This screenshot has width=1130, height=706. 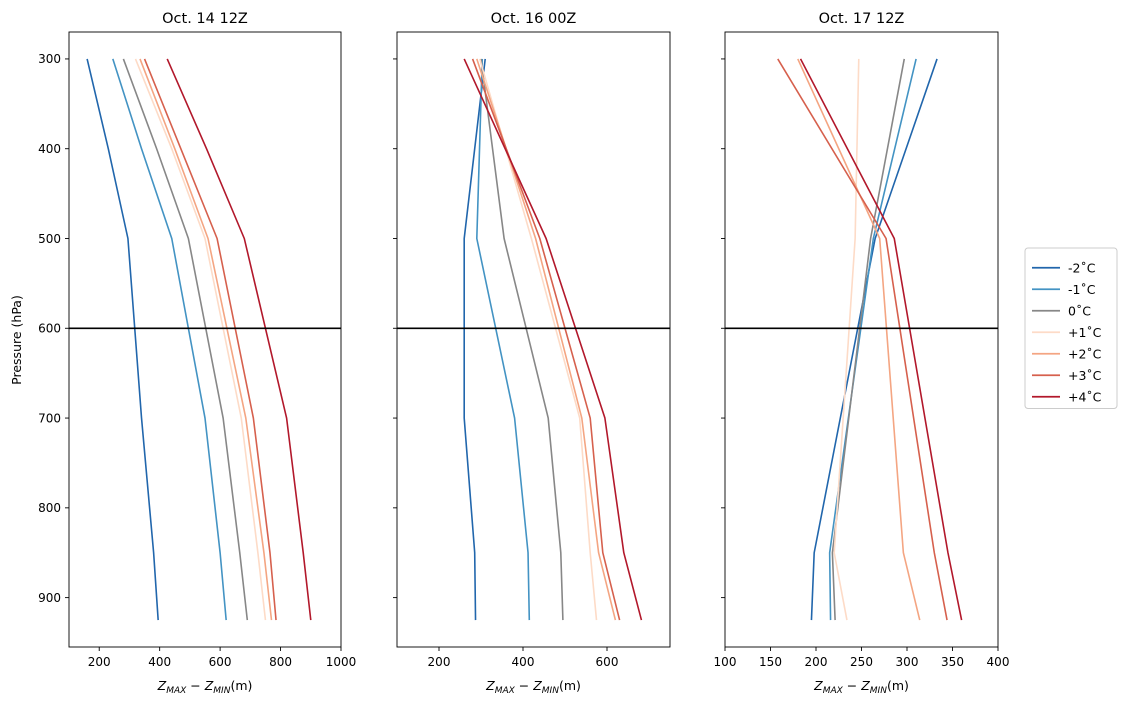 I want to click on legend-label-1: -2˚C, so click(x=1082, y=267).